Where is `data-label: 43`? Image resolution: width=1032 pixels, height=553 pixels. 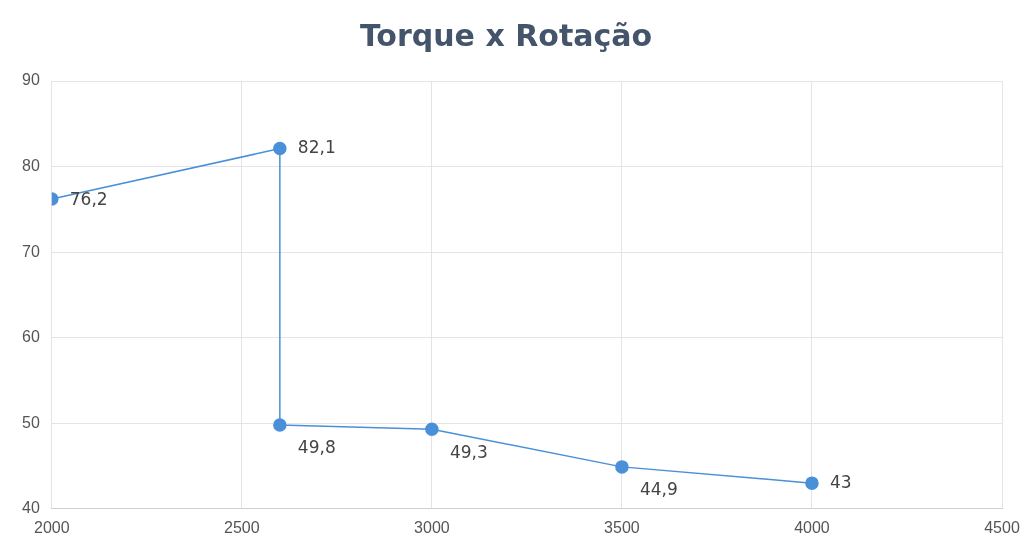 data-label: 43 is located at coordinates (840, 481).